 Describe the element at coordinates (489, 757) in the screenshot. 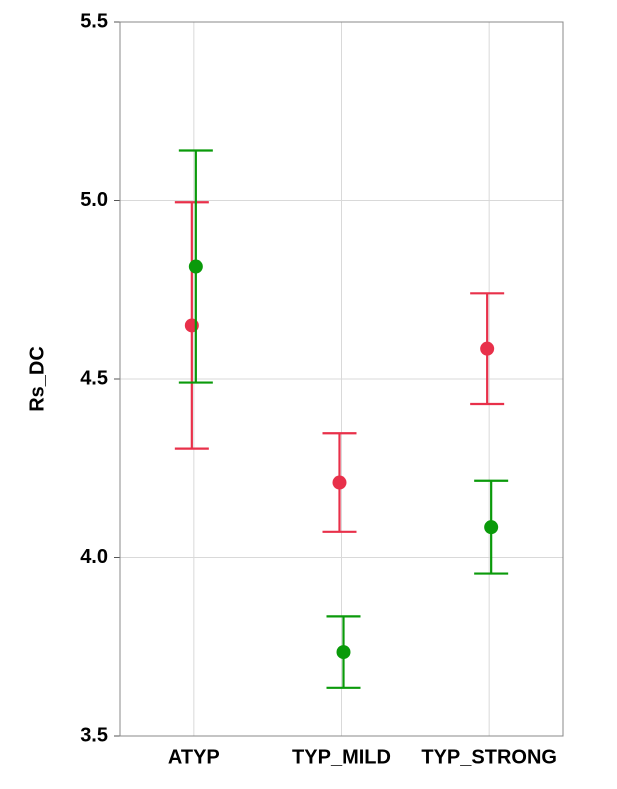

I see `x-tick-label: TYP_STRONG` at that location.